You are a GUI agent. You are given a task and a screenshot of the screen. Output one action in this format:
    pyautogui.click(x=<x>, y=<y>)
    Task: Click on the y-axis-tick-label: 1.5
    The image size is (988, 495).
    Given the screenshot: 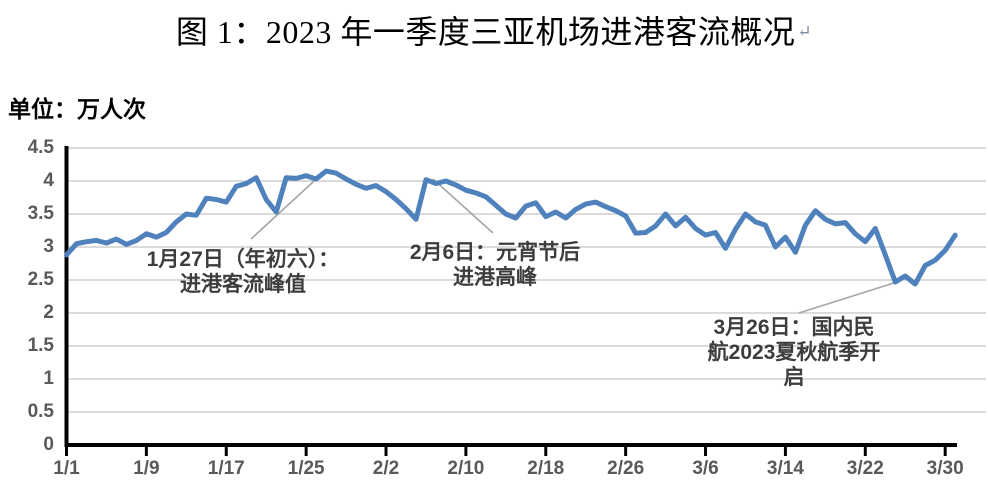 What is the action you would take?
    pyautogui.click(x=40, y=345)
    